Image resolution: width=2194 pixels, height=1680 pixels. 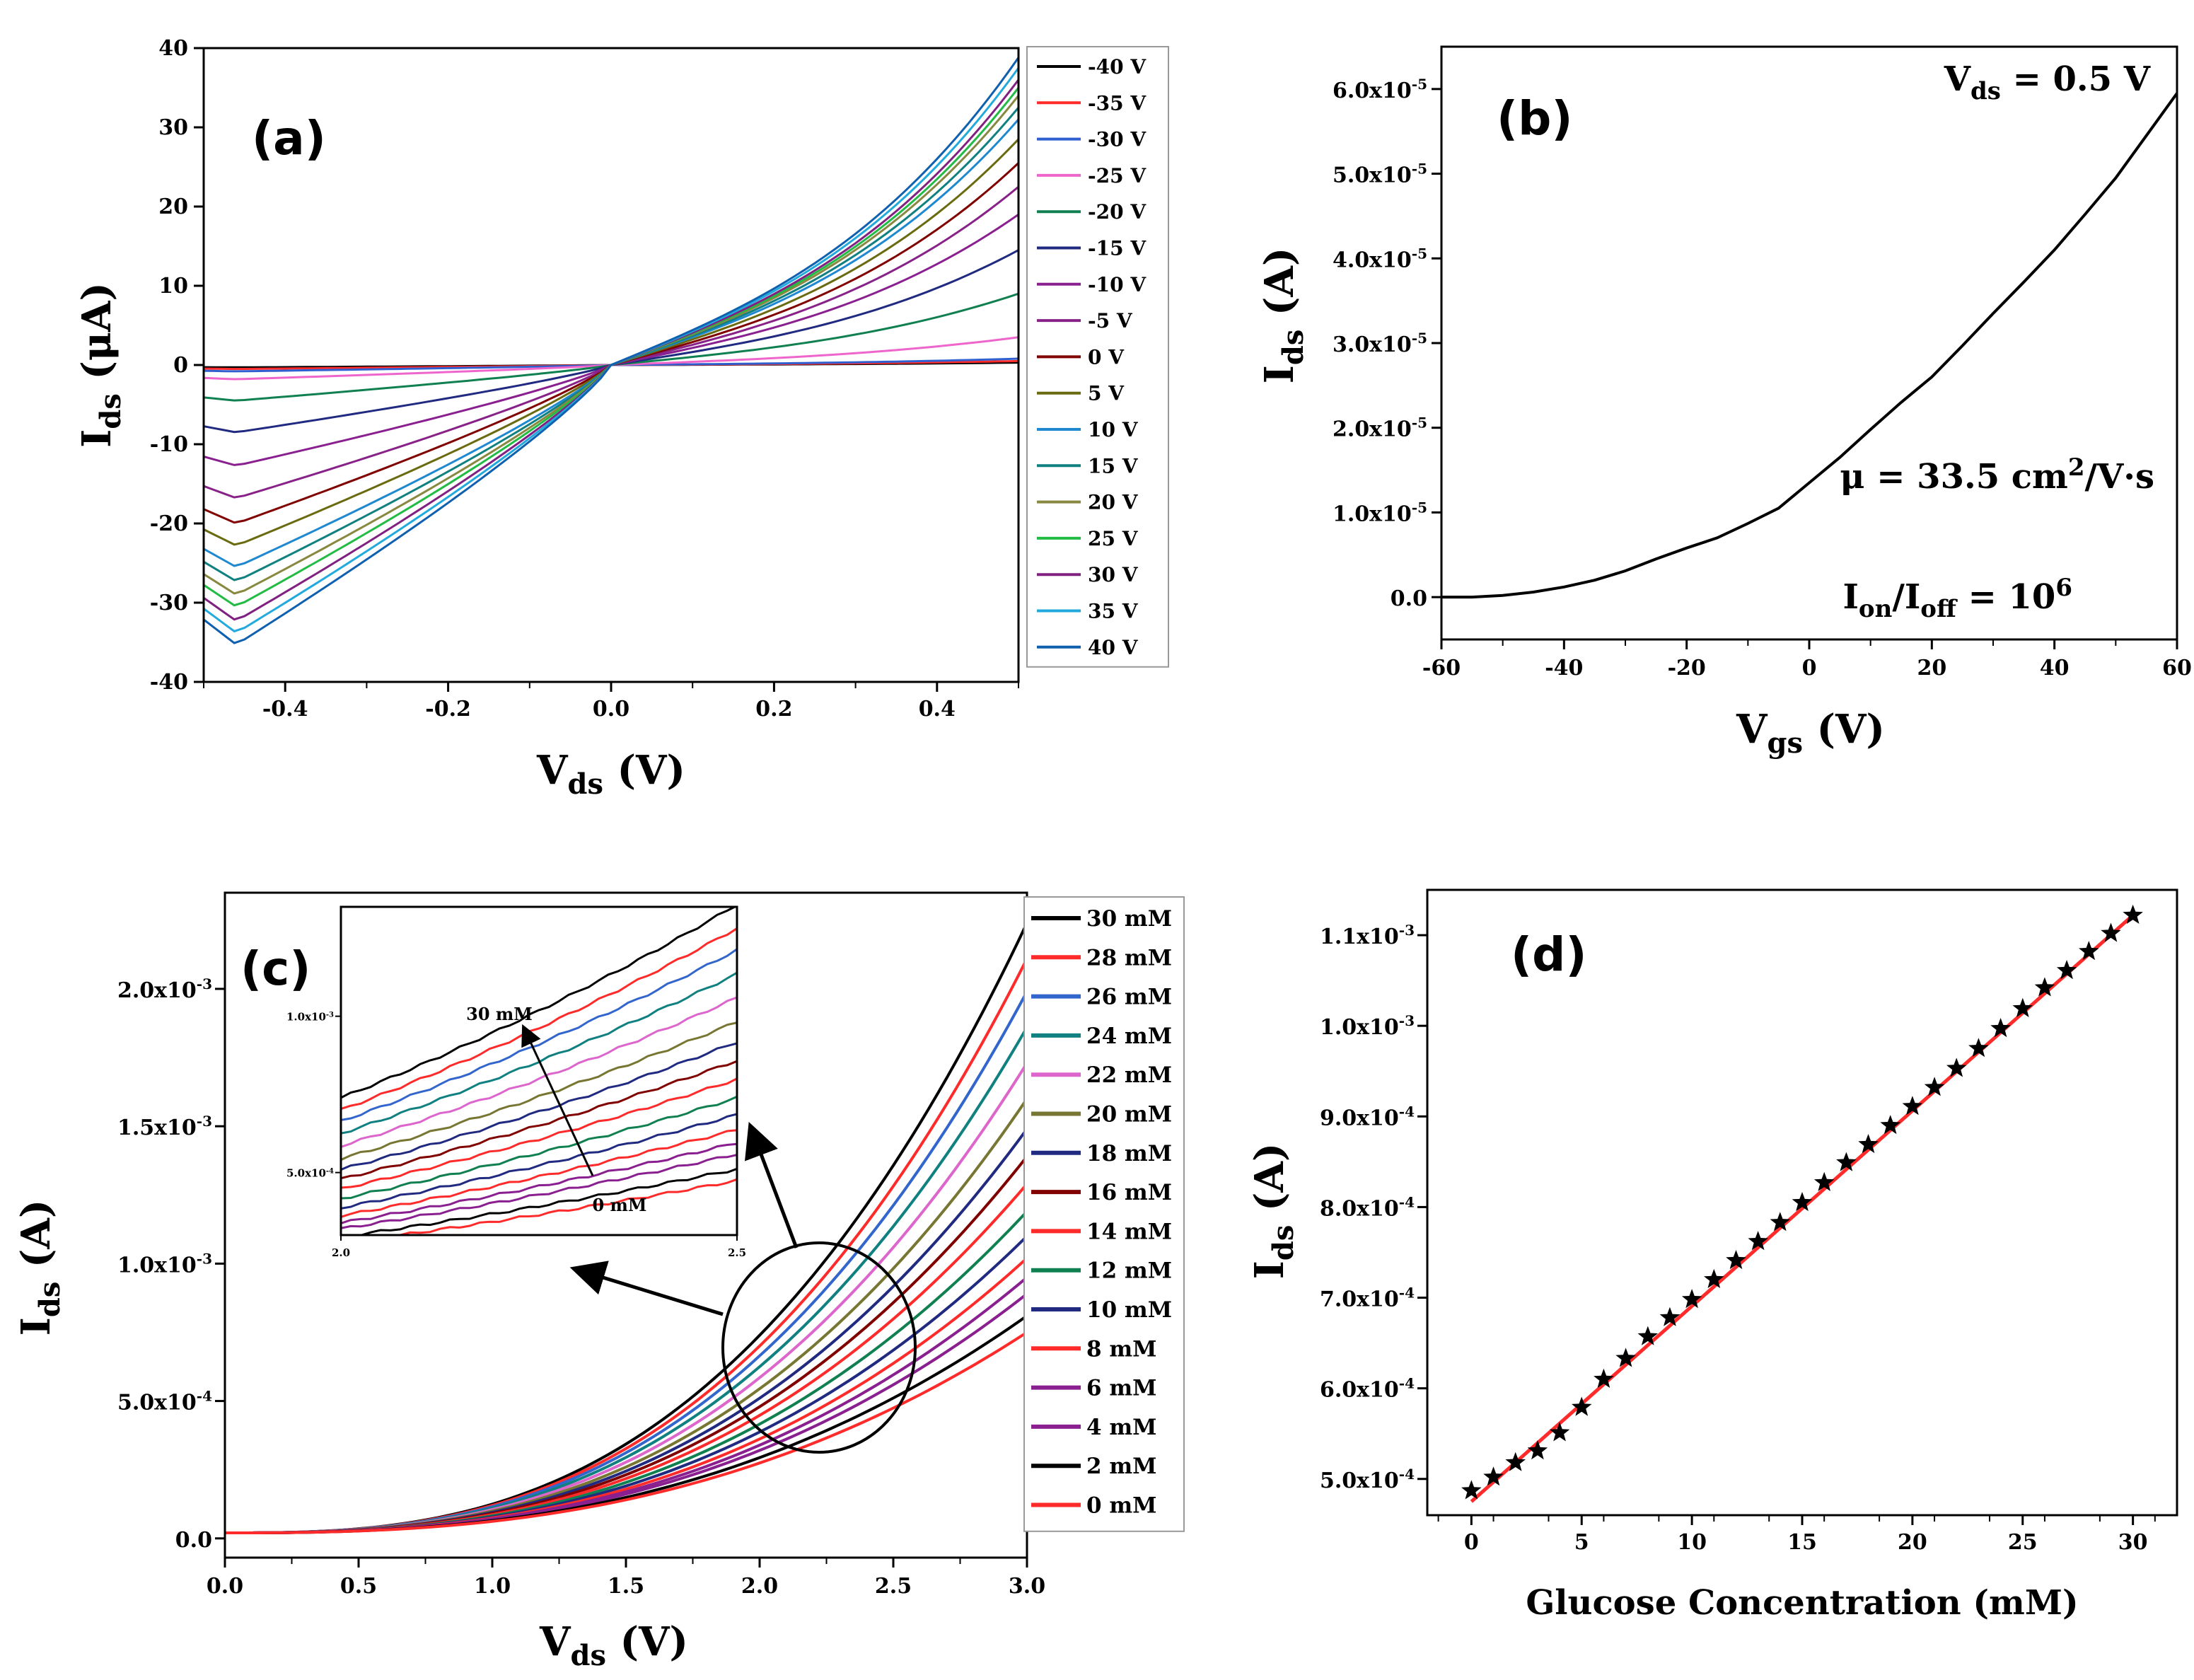 I want to click on y-tick-label: 10, so click(x=173, y=286).